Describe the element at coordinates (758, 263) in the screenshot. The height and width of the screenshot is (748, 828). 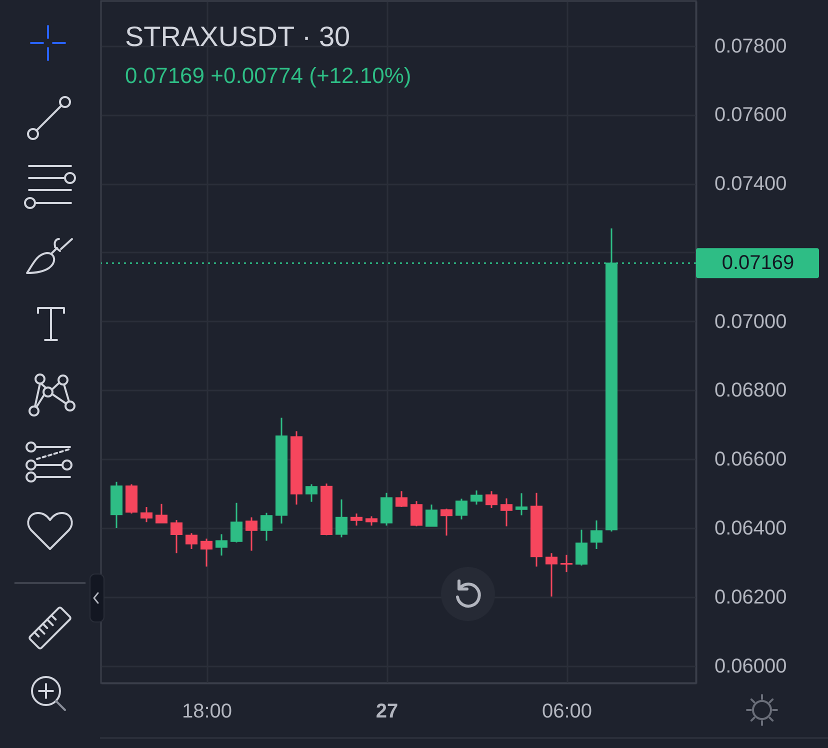
I see `ref-line-label: 0.07169` at that location.